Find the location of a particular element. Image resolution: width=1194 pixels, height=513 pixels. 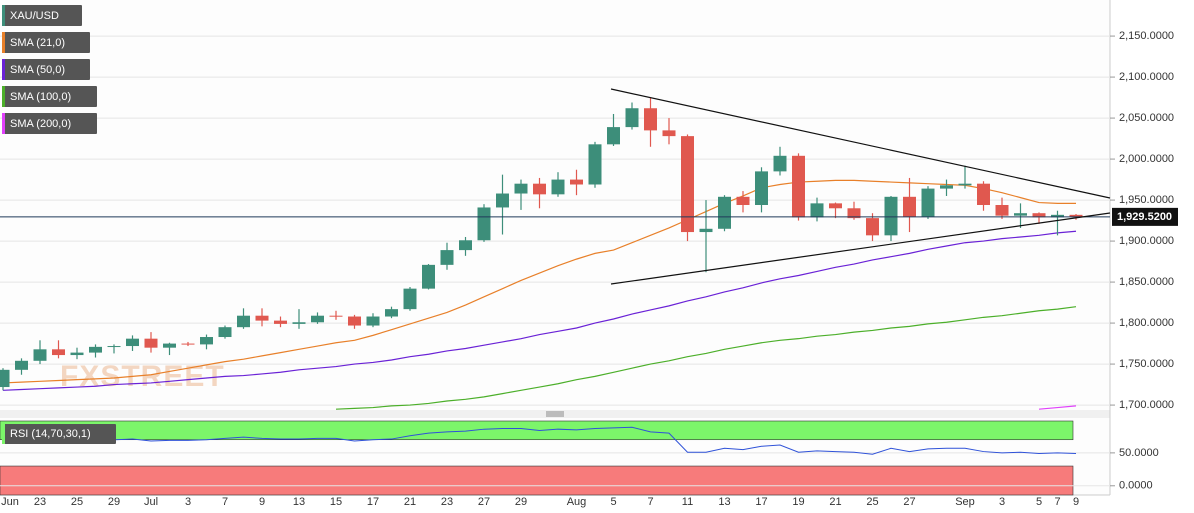

y-tick-label: 2,000.0000 is located at coordinates (1146, 159).